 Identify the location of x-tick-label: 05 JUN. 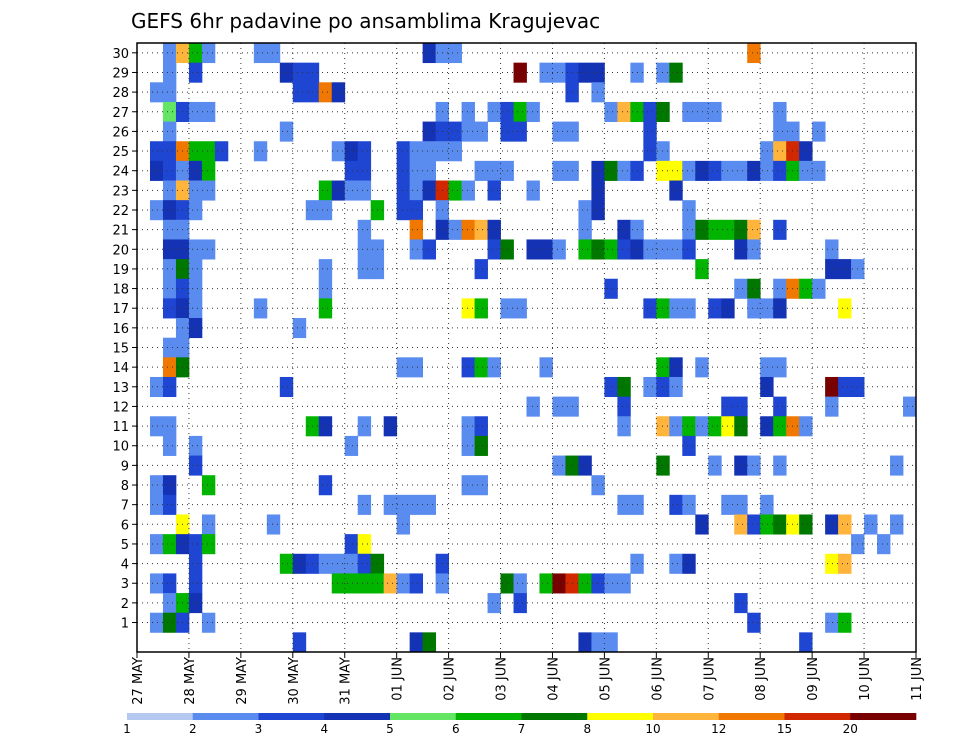
(605, 679).